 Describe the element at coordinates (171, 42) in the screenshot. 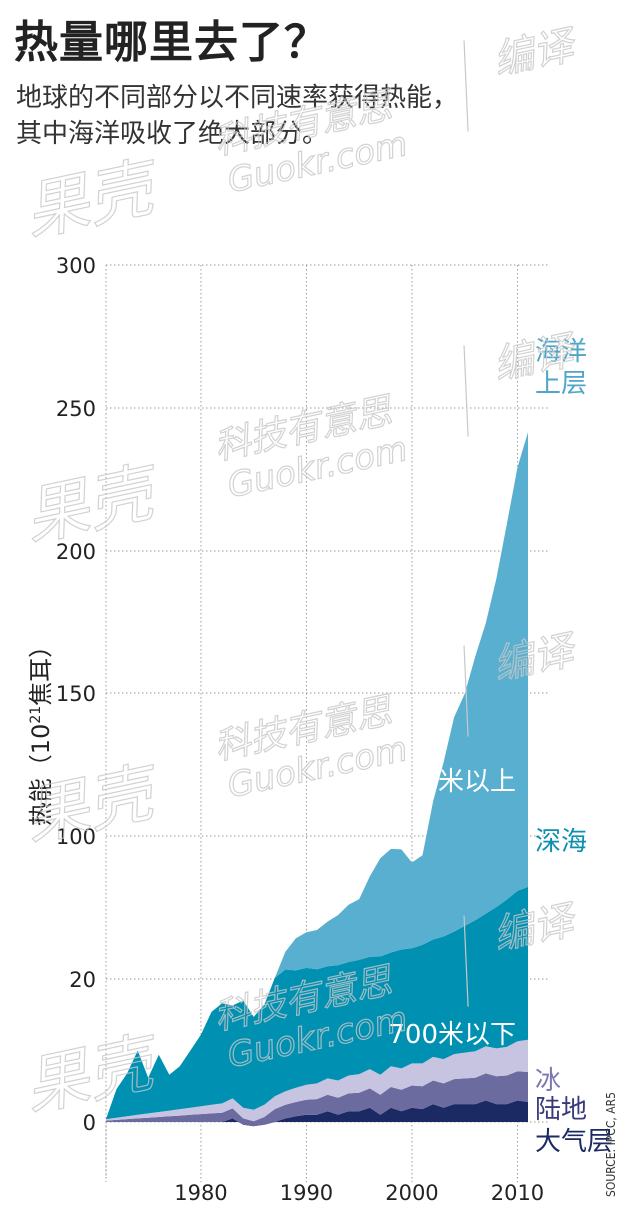

I see `page-title: 热量哪里去了？` at that location.